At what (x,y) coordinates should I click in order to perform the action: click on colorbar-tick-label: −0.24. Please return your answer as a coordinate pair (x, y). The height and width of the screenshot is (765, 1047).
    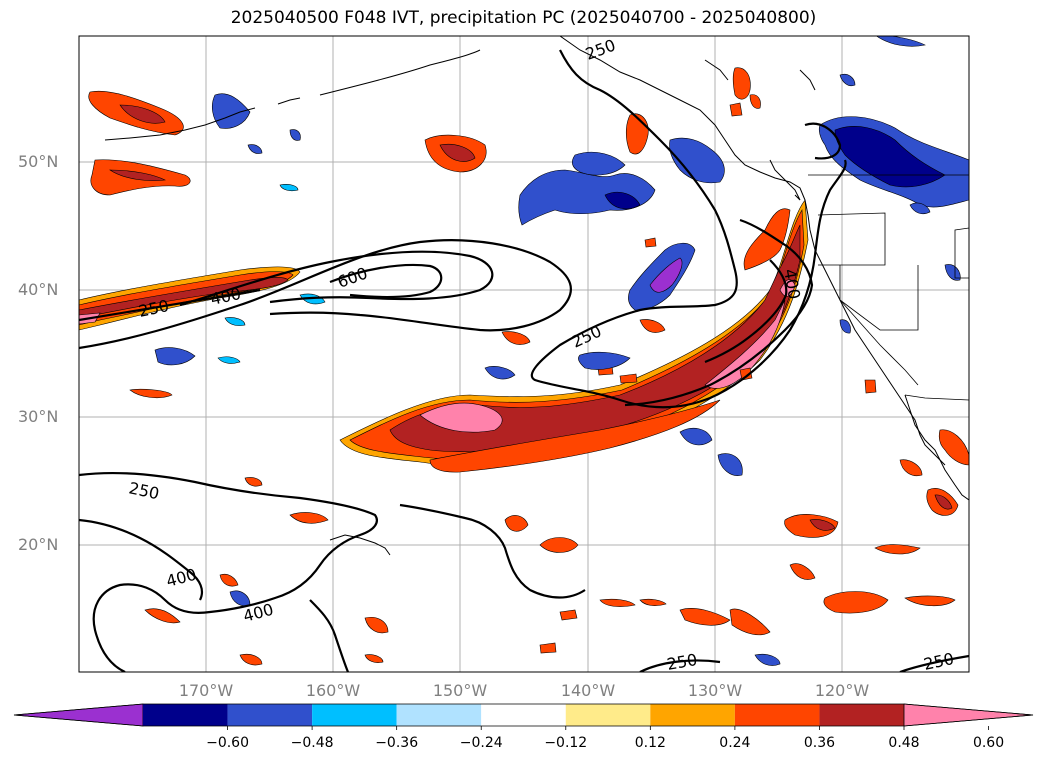
    Looking at the image, I should click on (481, 743).